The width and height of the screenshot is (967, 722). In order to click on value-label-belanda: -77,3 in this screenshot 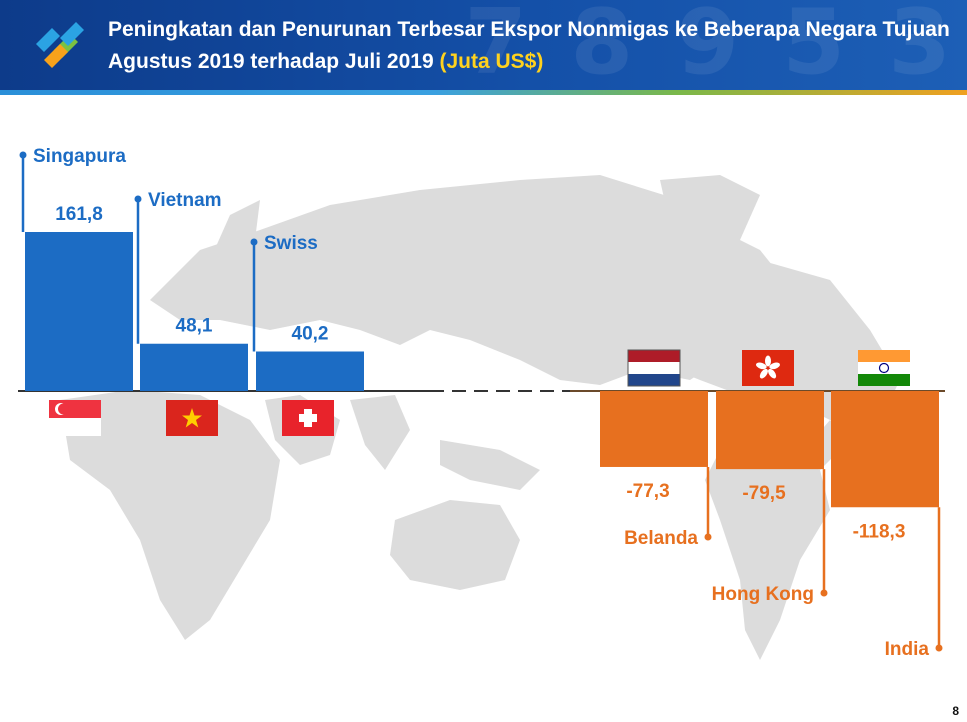, I will do `click(647, 491)`.